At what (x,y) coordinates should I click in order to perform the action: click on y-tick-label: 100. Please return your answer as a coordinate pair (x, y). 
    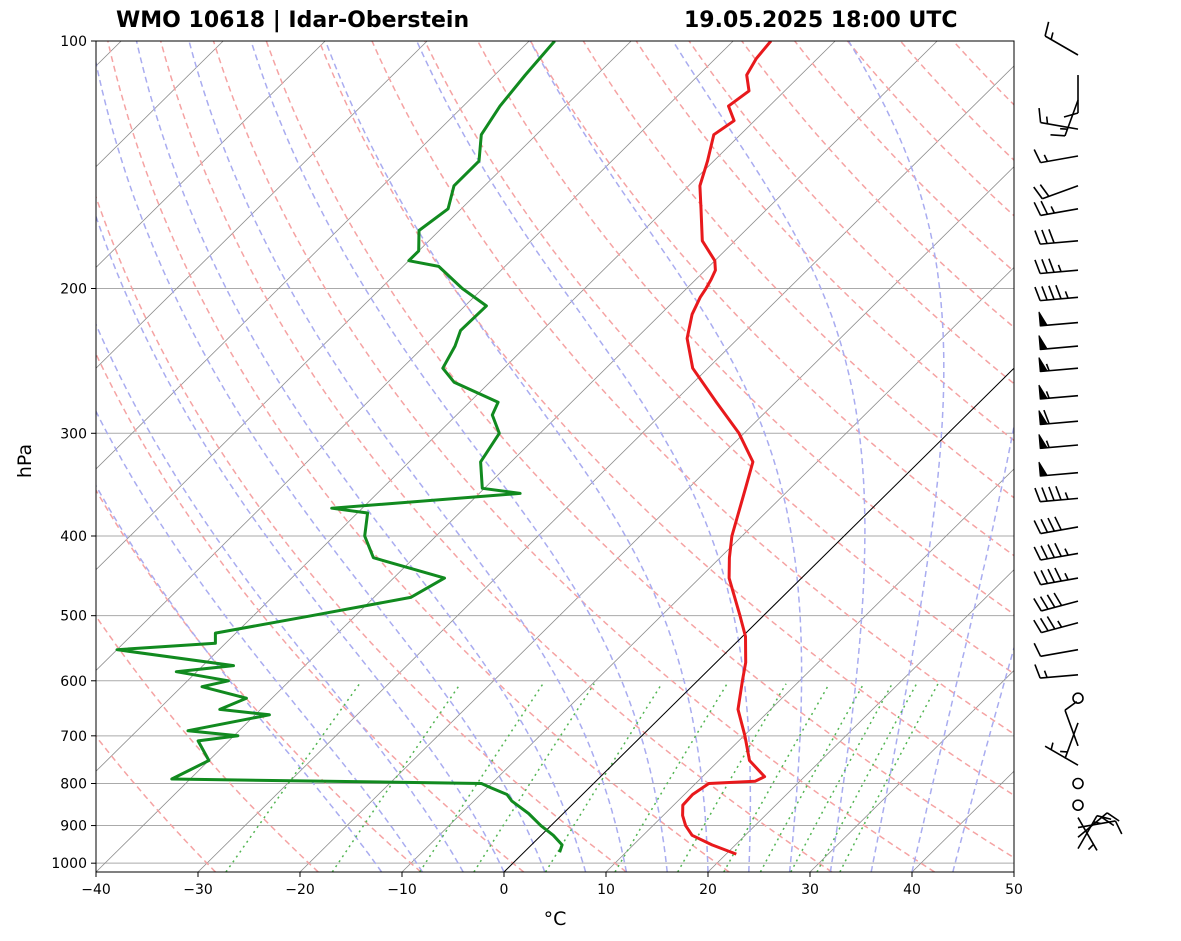
    Looking at the image, I should click on (73, 42).